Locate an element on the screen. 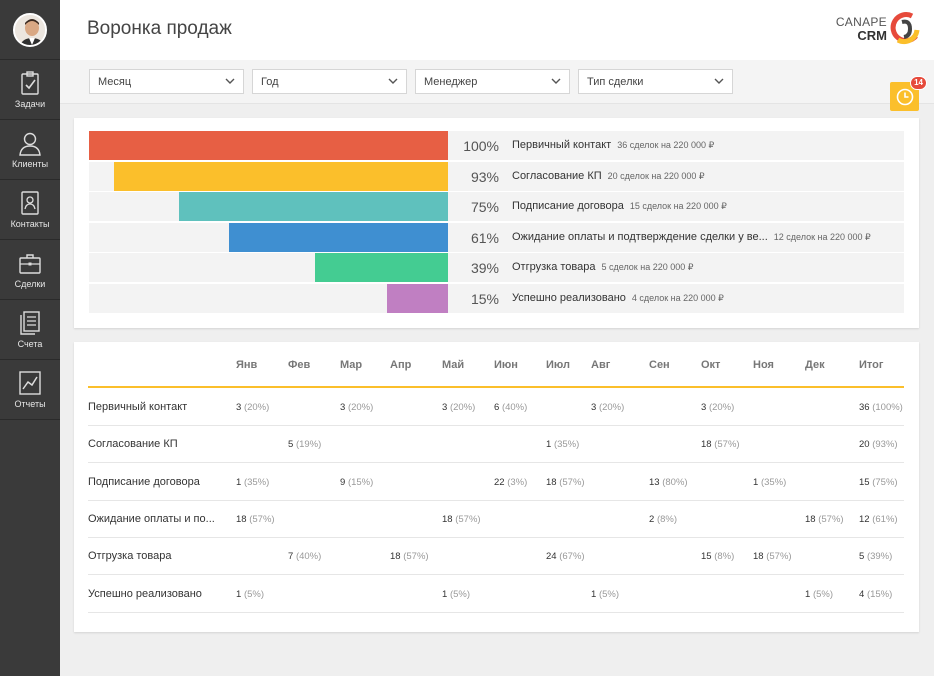 This screenshot has width=934, height=676. column-header: Сен is located at coordinates (659, 365).